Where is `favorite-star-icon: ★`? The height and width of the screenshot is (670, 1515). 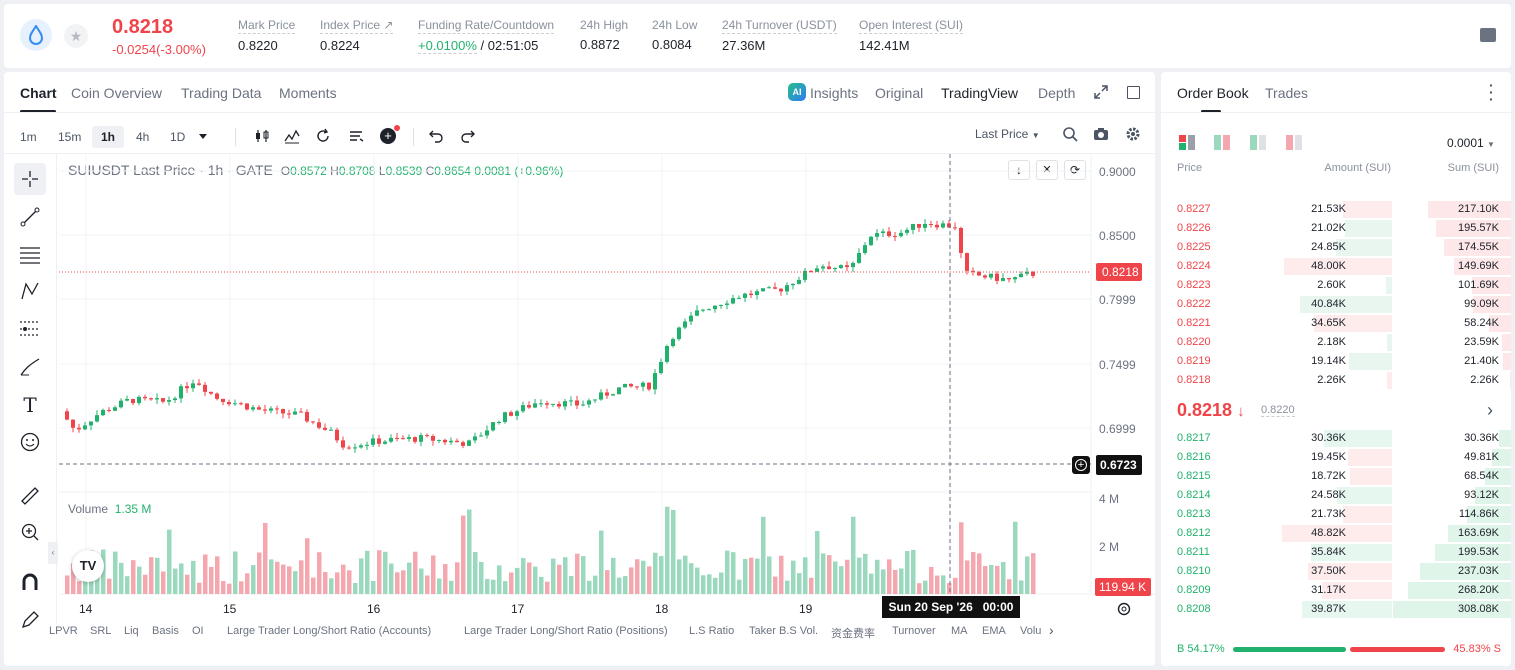 favorite-star-icon: ★ is located at coordinates (76, 36).